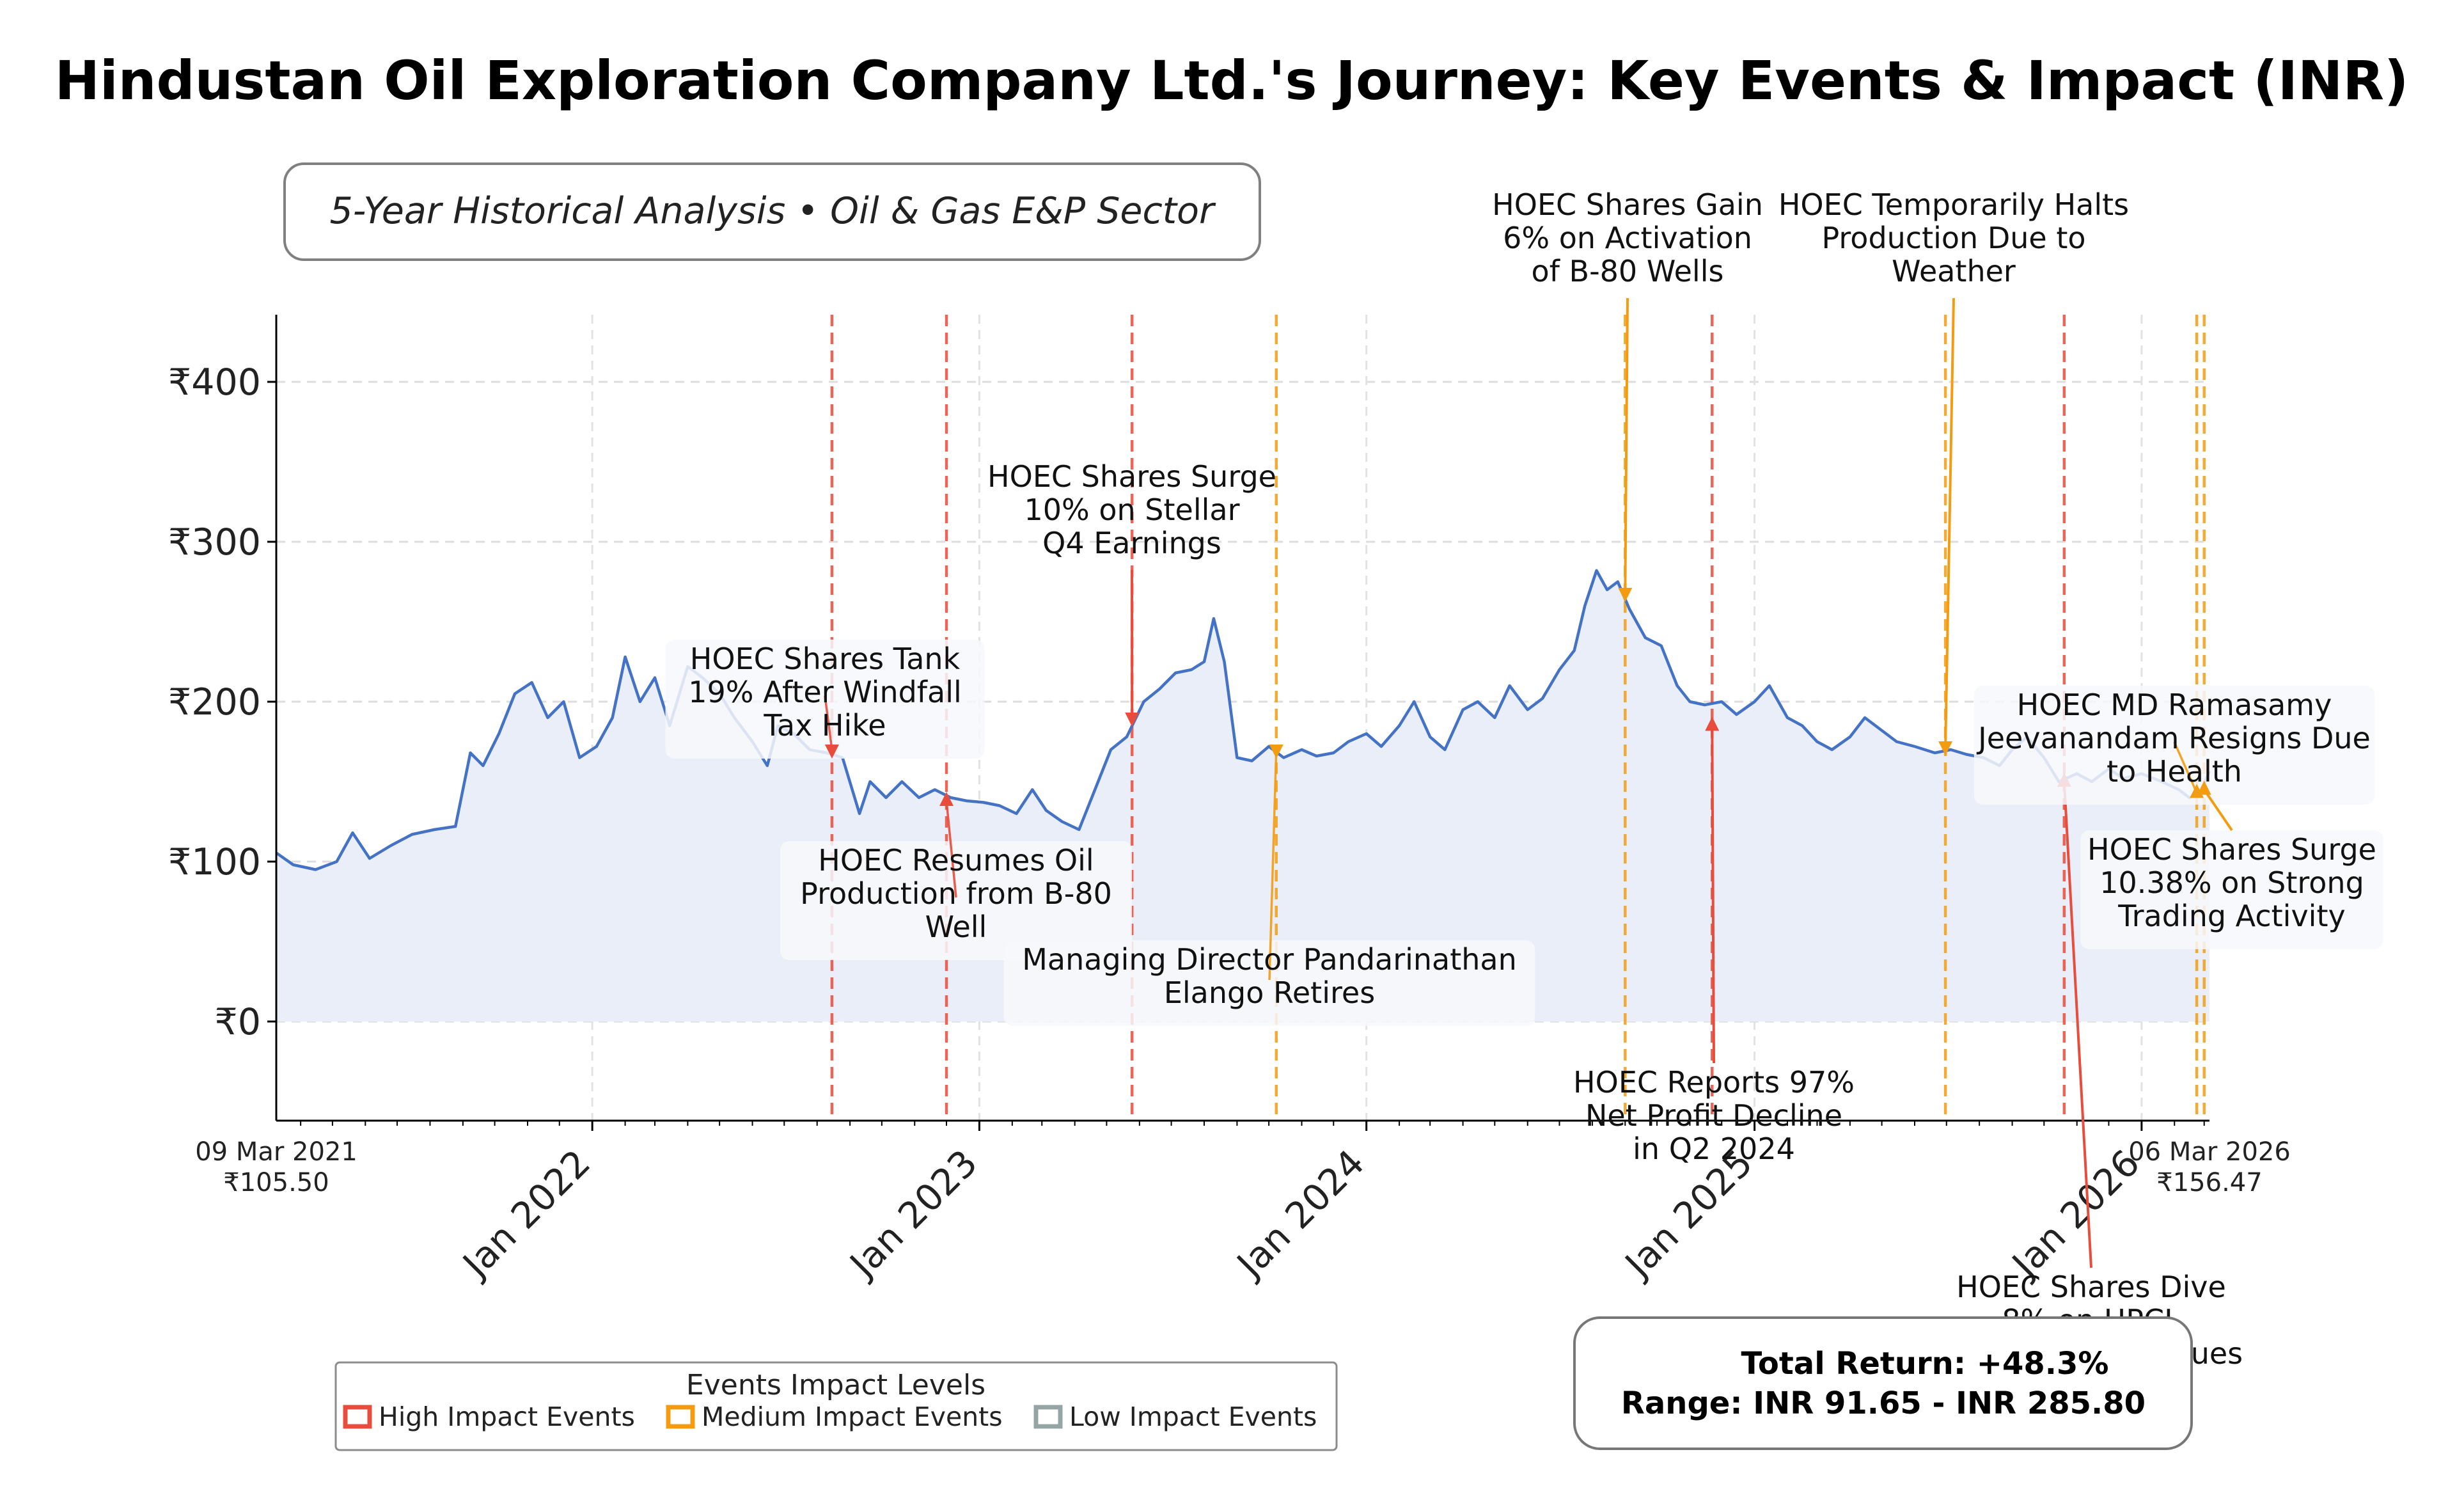 The width and height of the screenshot is (2464, 1491). I want to click on legend-entry-high: High Impact Events, so click(489, 1416).